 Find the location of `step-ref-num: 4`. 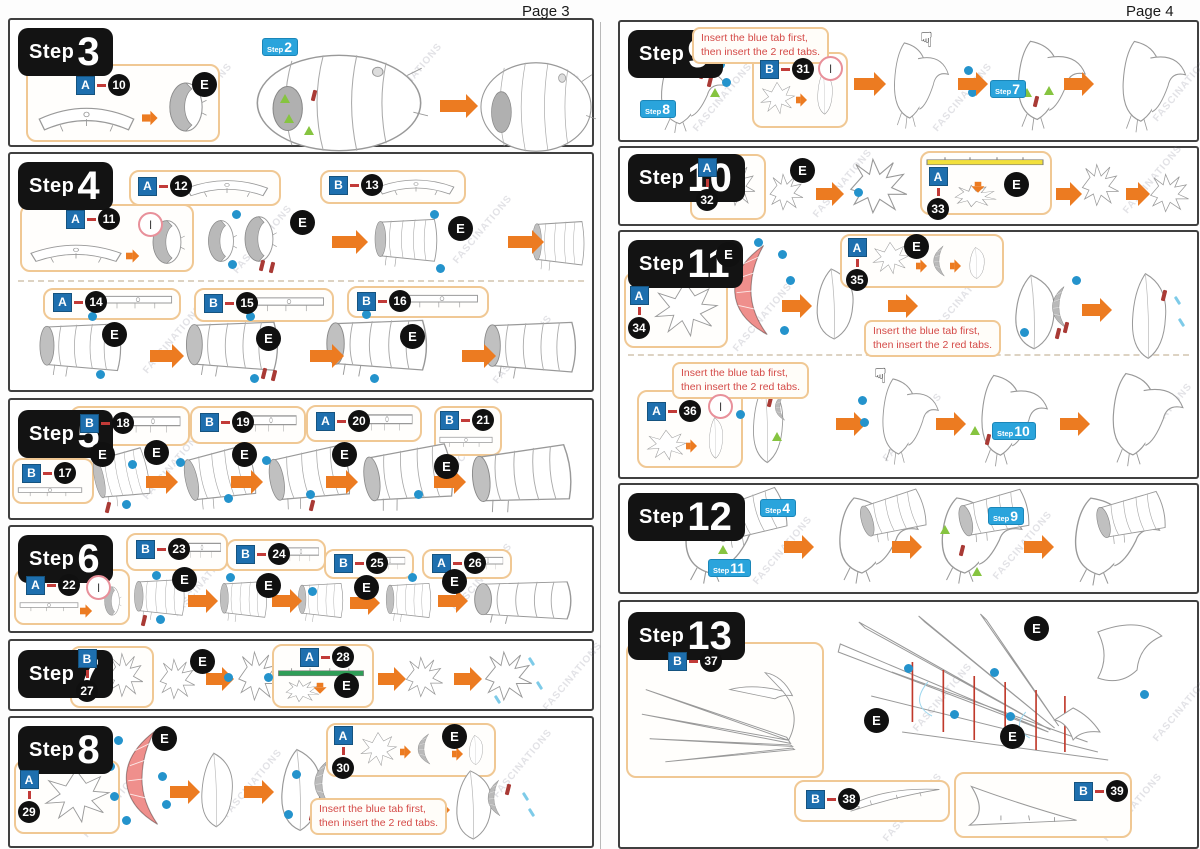

step-ref-num: 4 is located at coordinates (786, 508).